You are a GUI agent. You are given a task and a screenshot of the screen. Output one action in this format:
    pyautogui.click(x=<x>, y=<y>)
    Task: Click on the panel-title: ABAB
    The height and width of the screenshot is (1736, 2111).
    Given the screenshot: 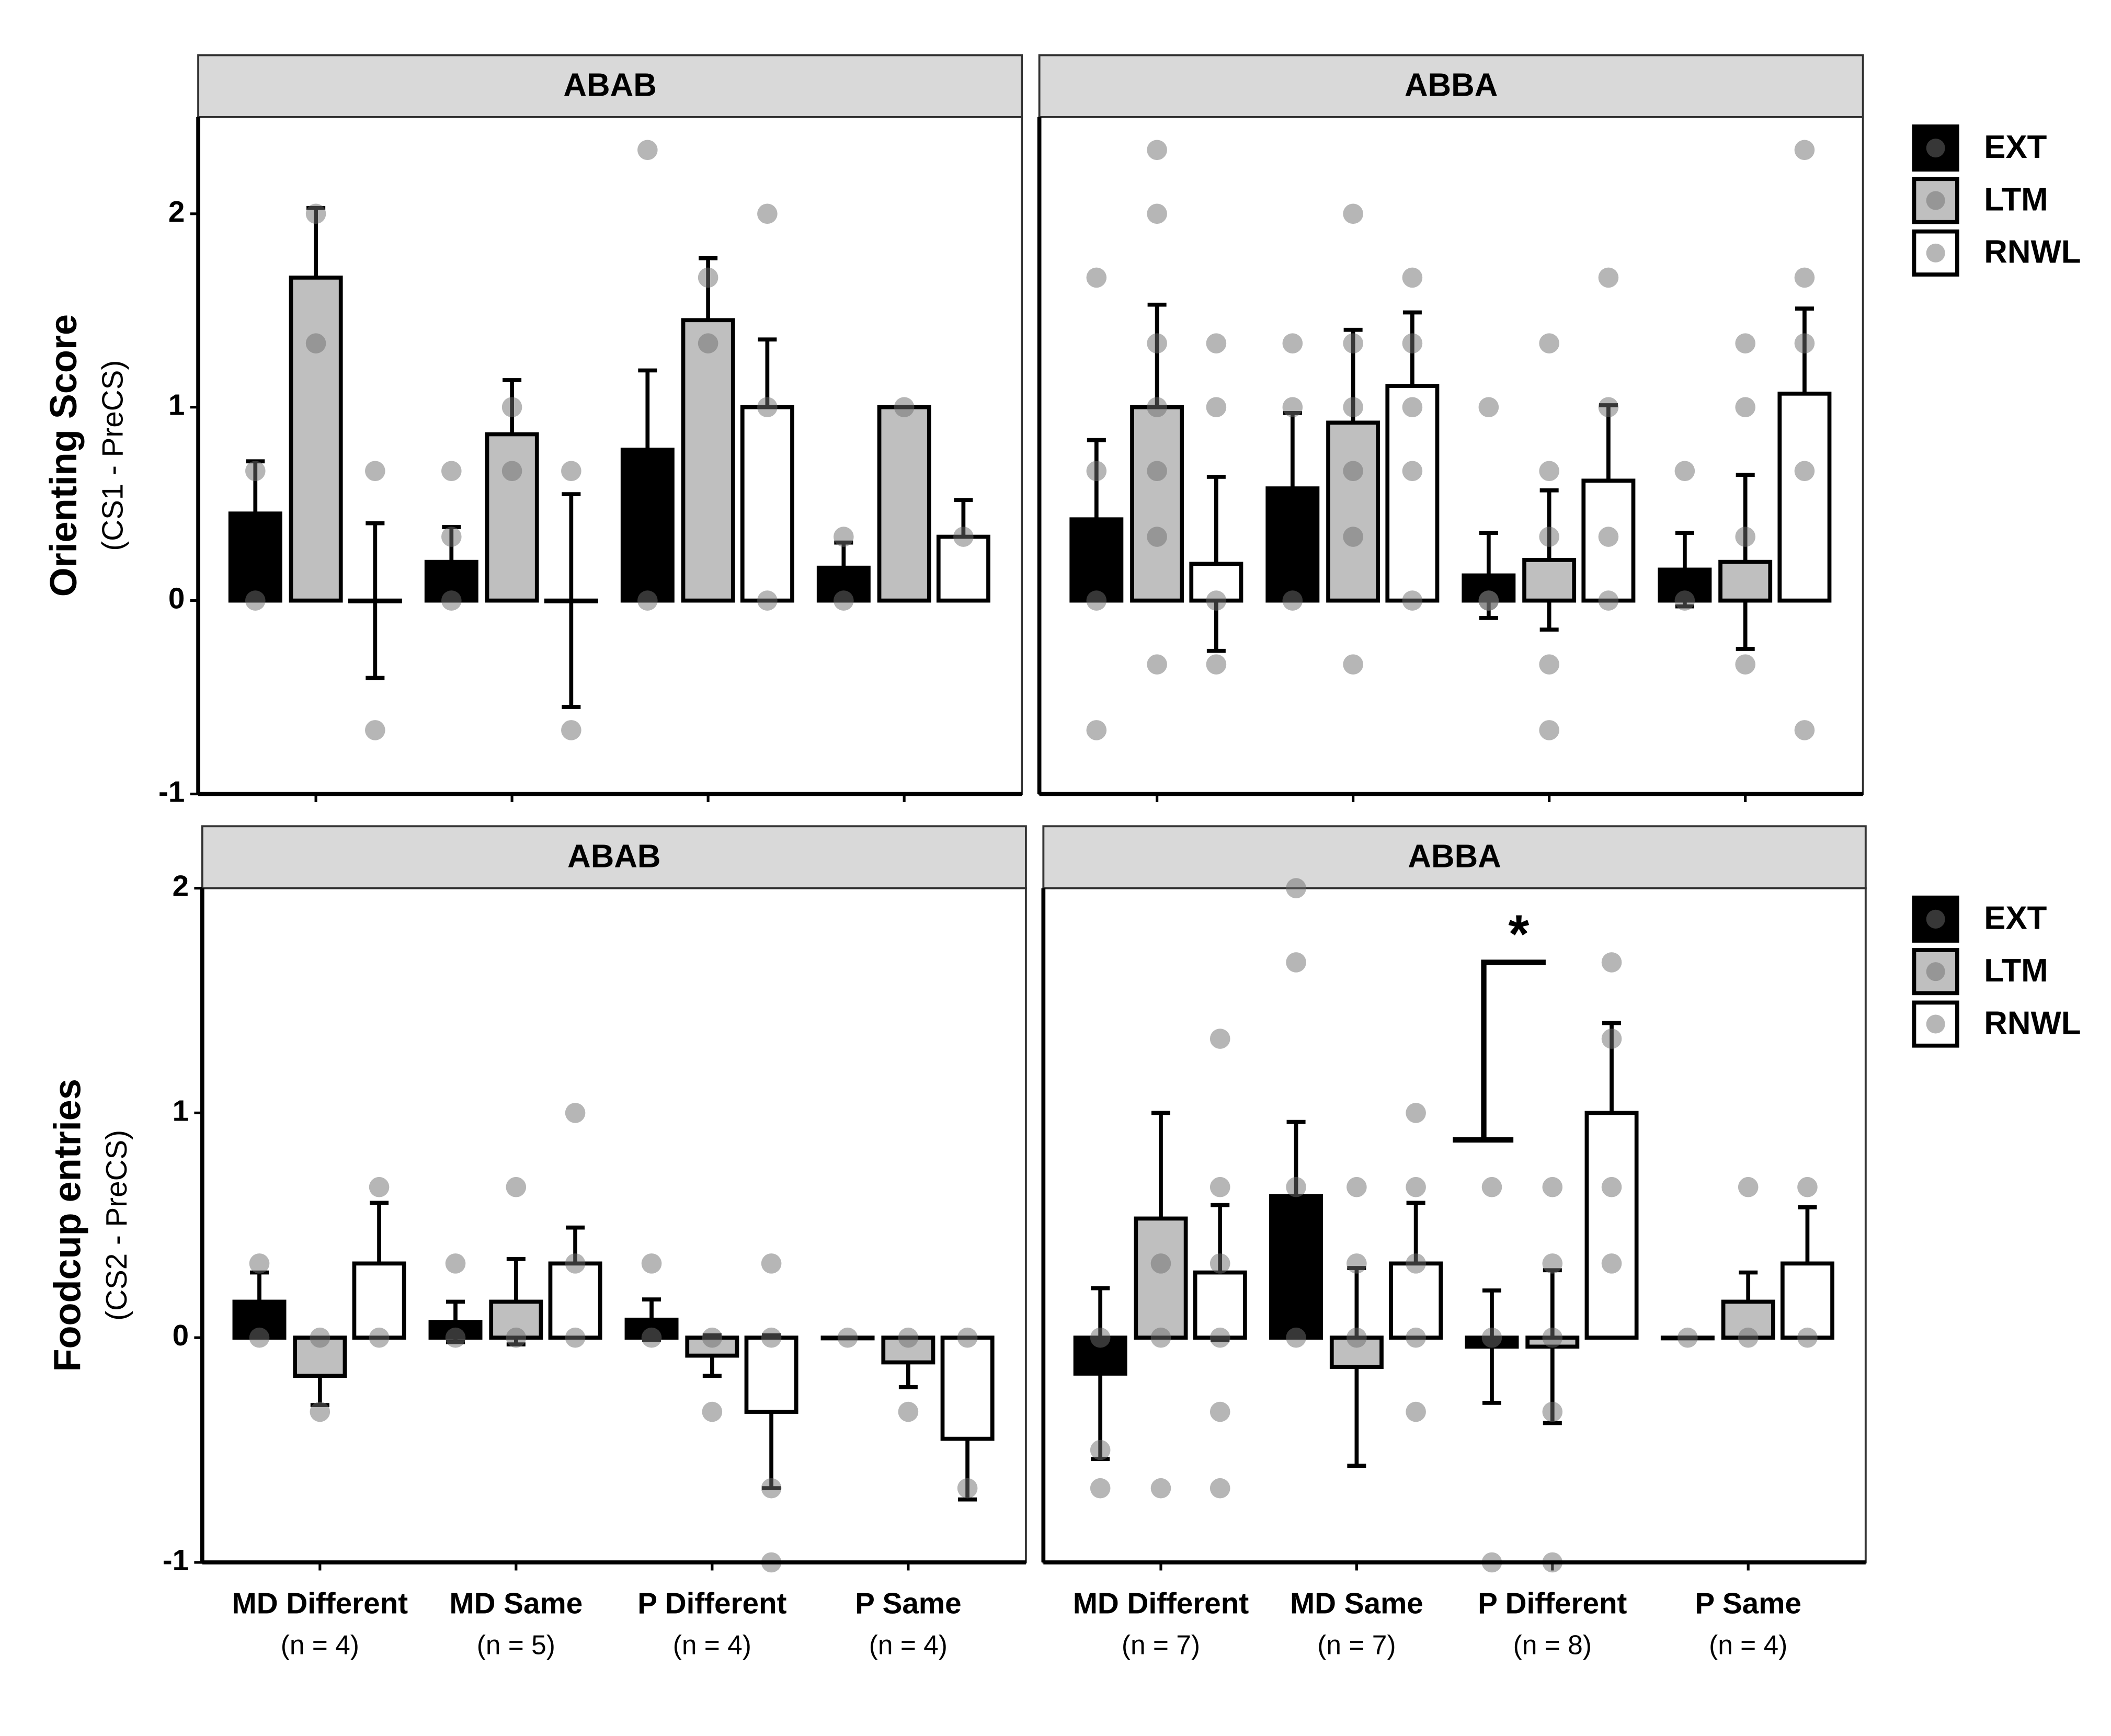 What is the action you would take?
    pyautogui.click(x=609, y=85)
    